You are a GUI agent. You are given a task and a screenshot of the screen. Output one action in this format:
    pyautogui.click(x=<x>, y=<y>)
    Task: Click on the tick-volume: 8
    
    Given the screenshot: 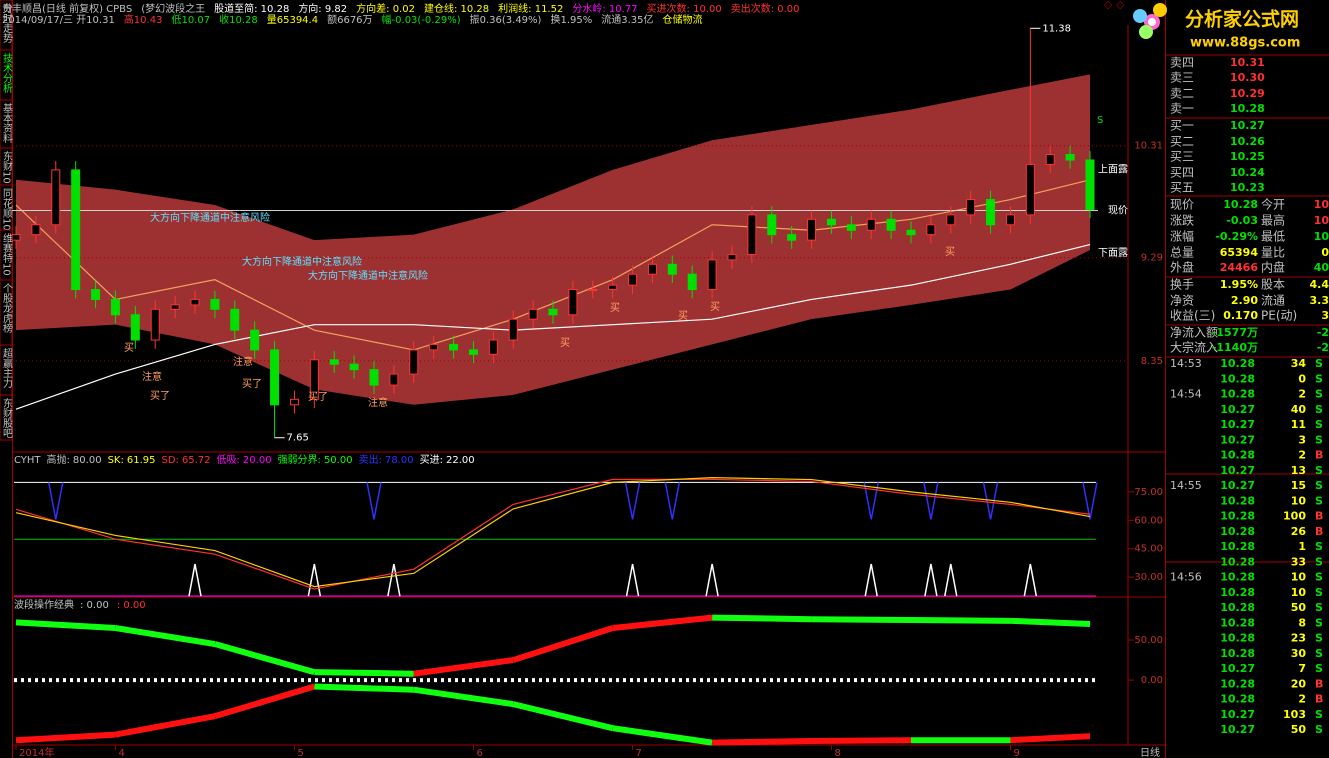 What is the action you would take?
    pyautogui.click(x=1302, y=622)
    